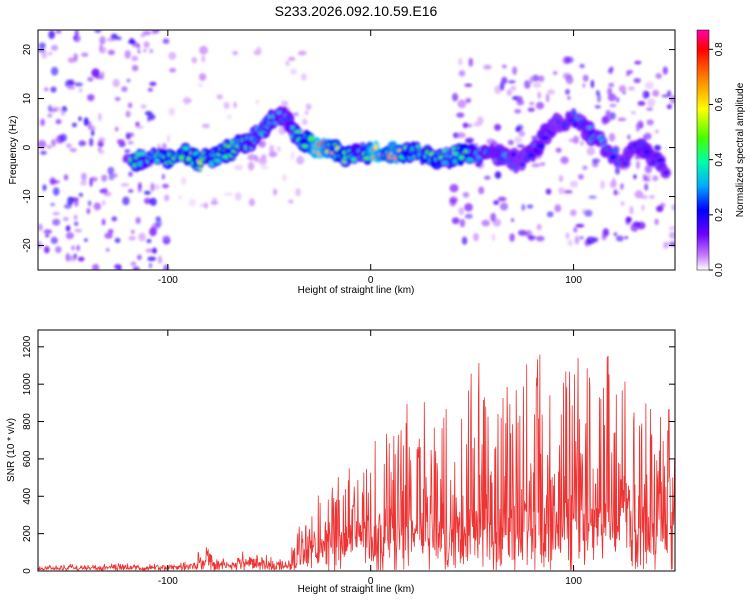 This screenshot has width=750, height=600. Describe the element at coordinates (27, 421) in the screenshot. I see `snr-ytick-label: 800` at that location.